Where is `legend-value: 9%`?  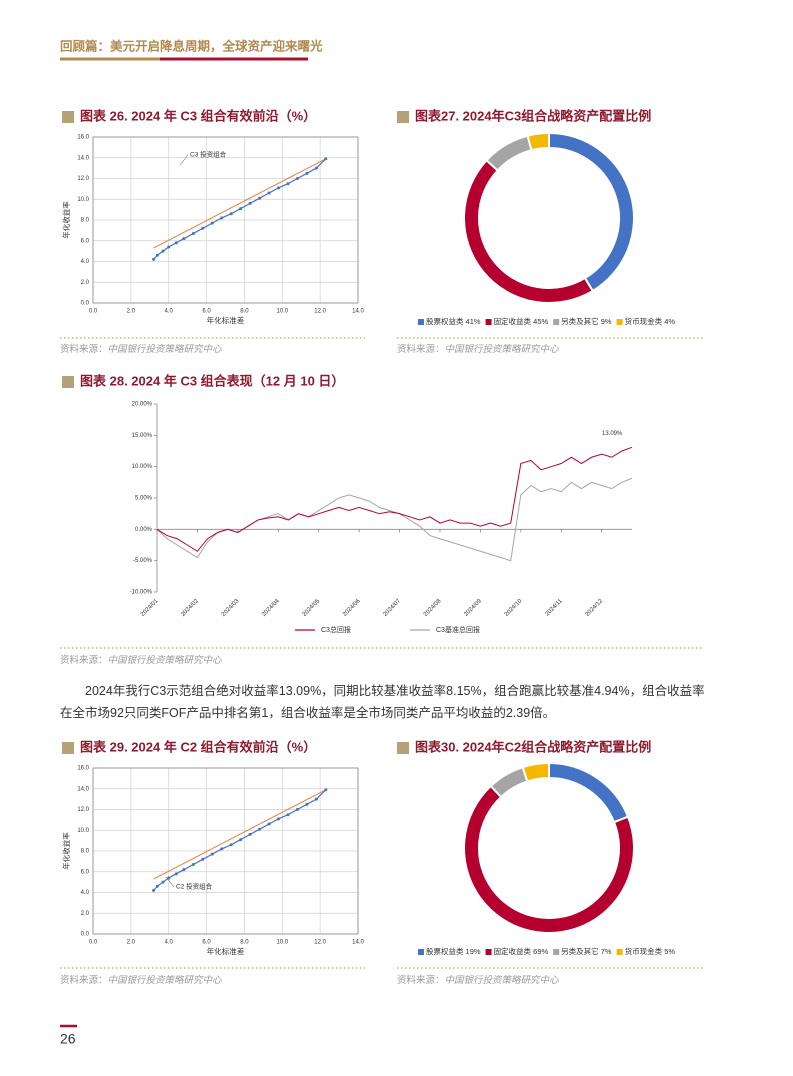
legend-value: 9% is located at coordinates (606, 321).